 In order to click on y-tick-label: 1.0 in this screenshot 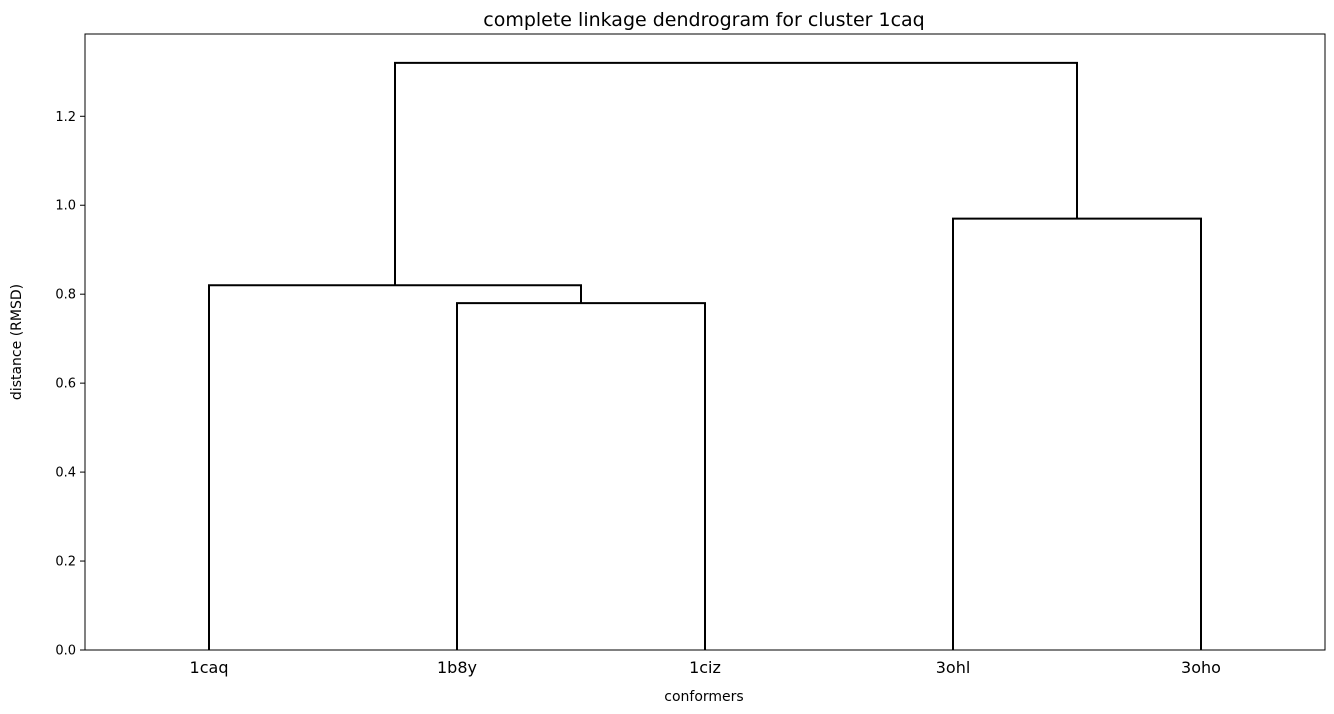, I will do `click(65, 206)`.